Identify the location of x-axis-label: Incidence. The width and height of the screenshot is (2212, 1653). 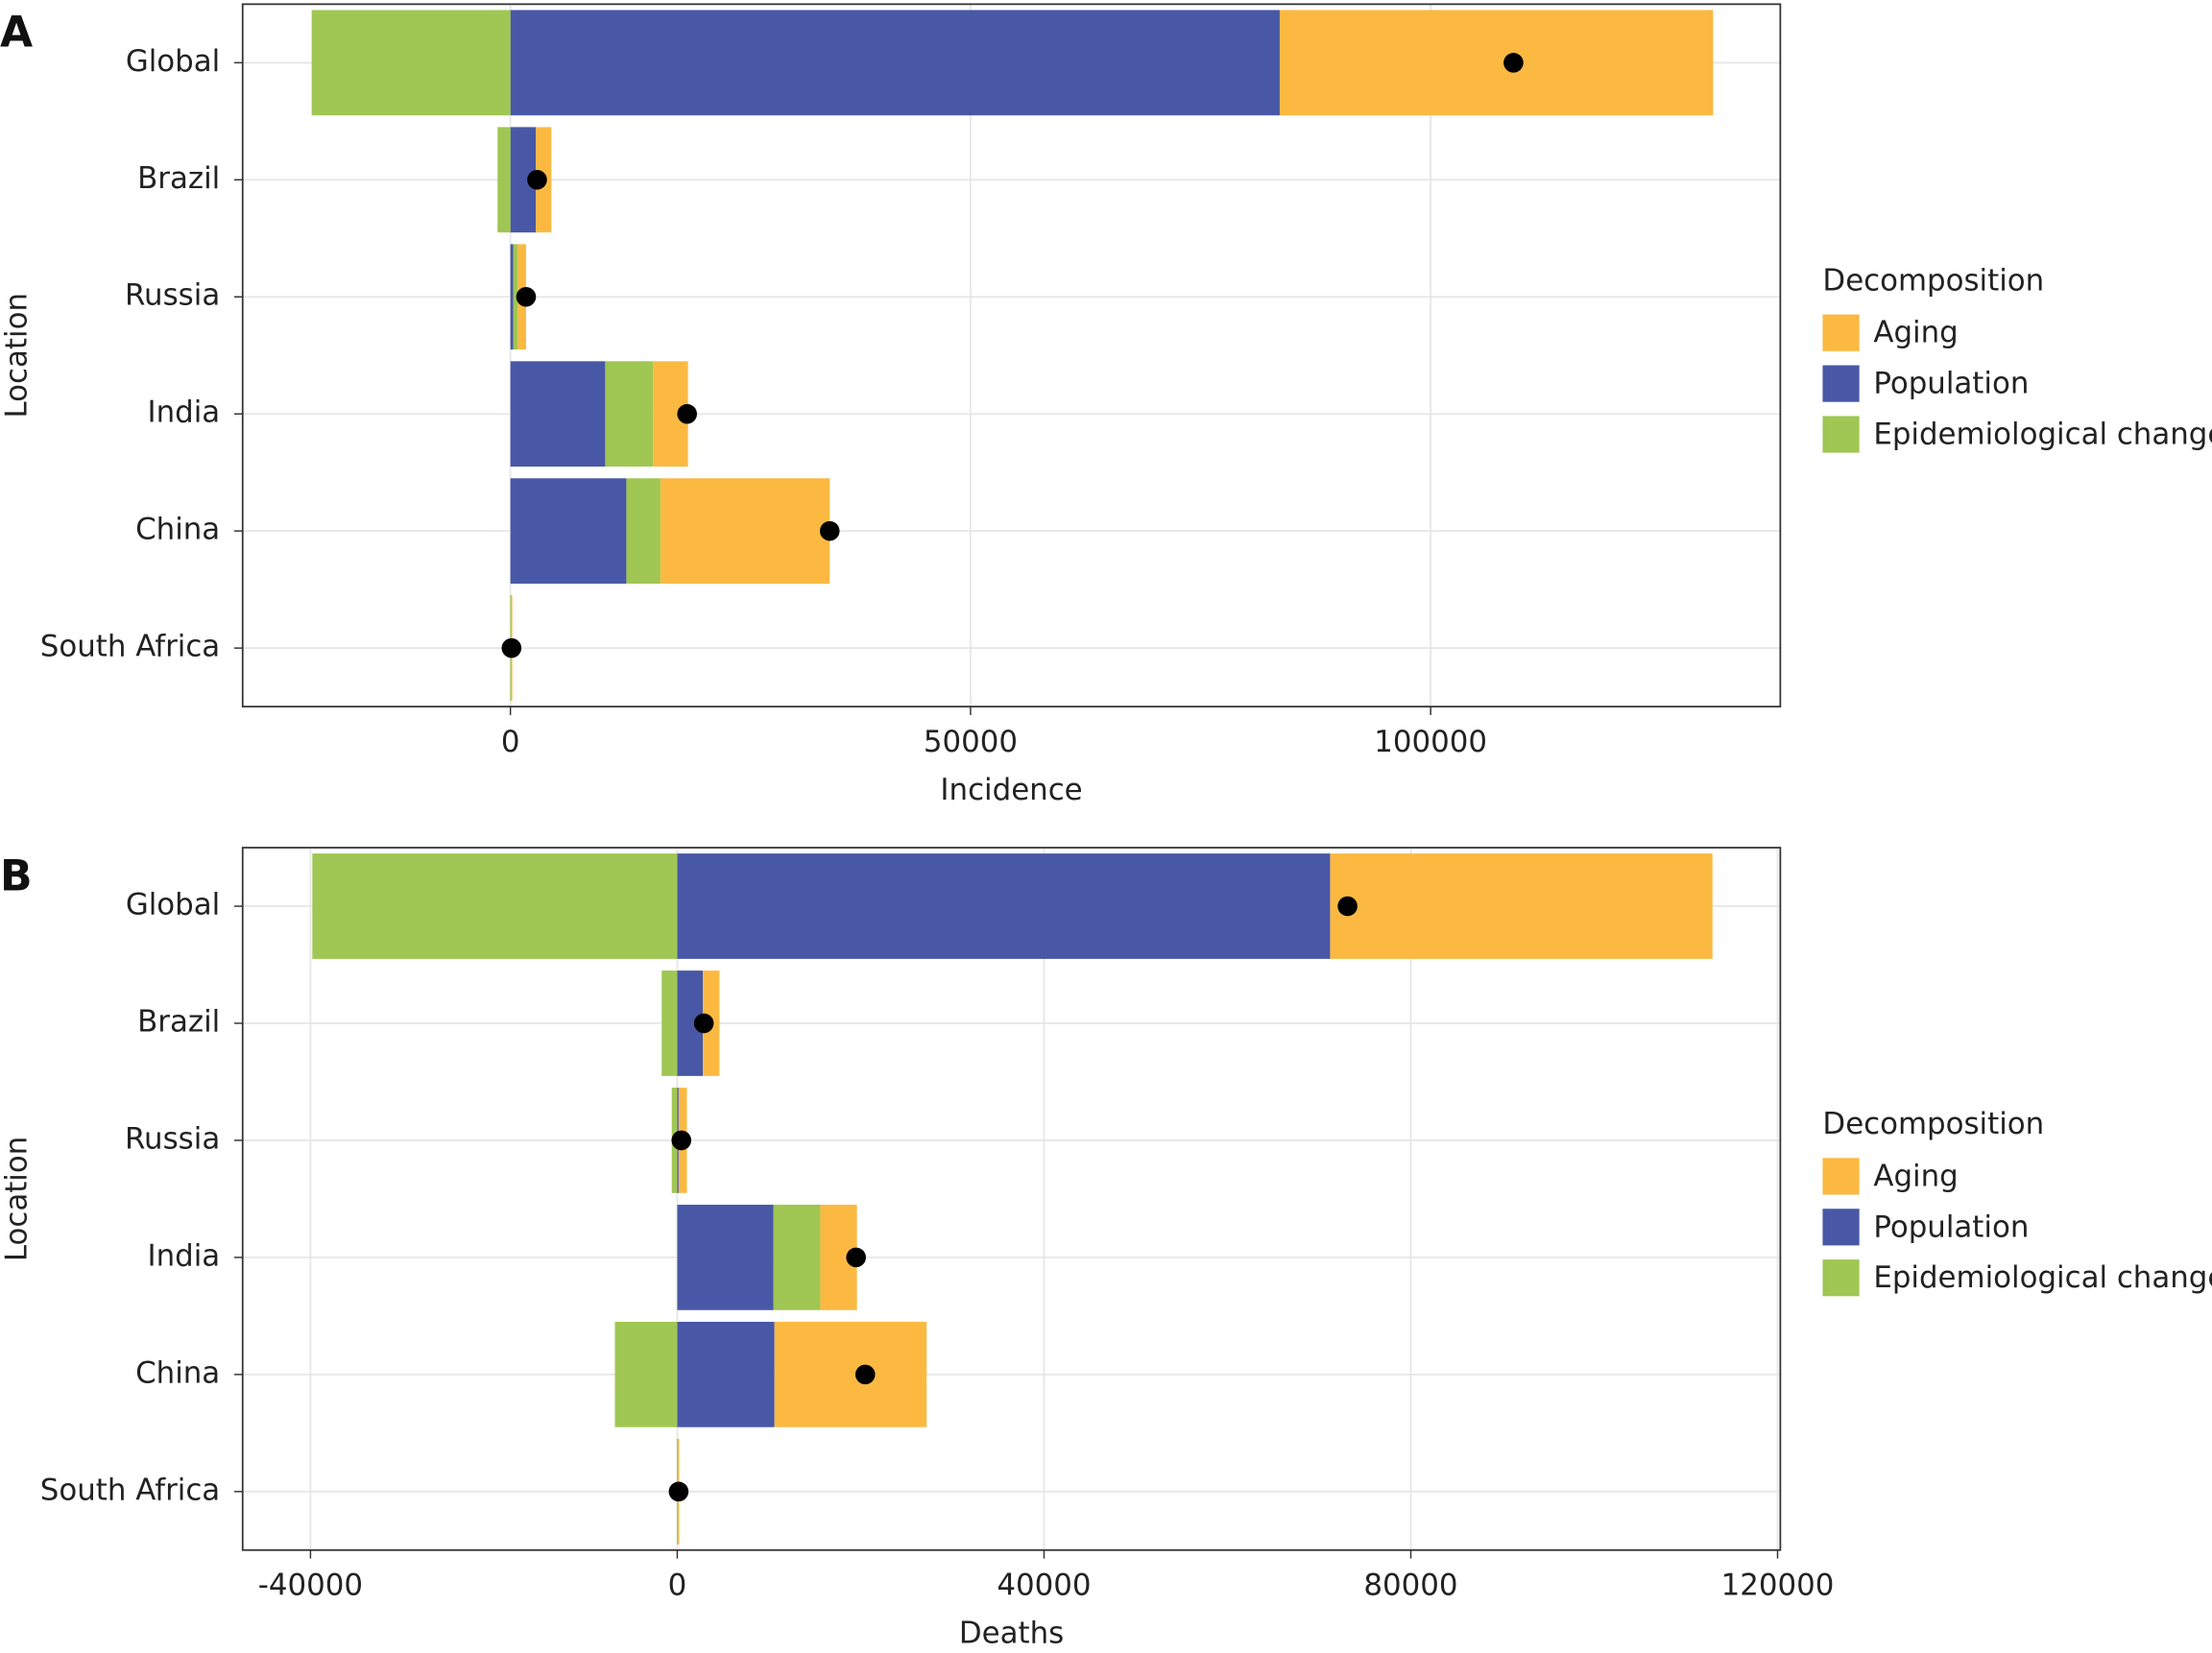
(1011, 790).